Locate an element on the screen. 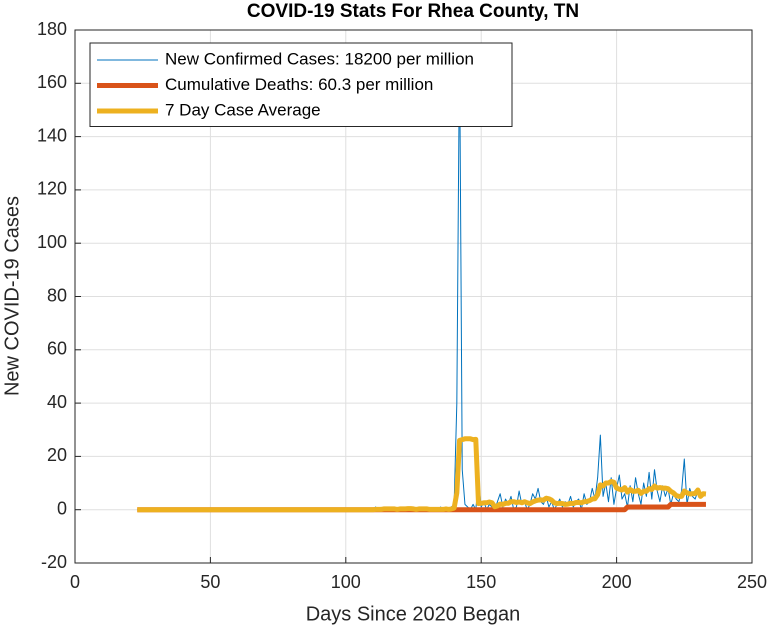  y-tick-label: 160 is located at coordinates (52, 82).